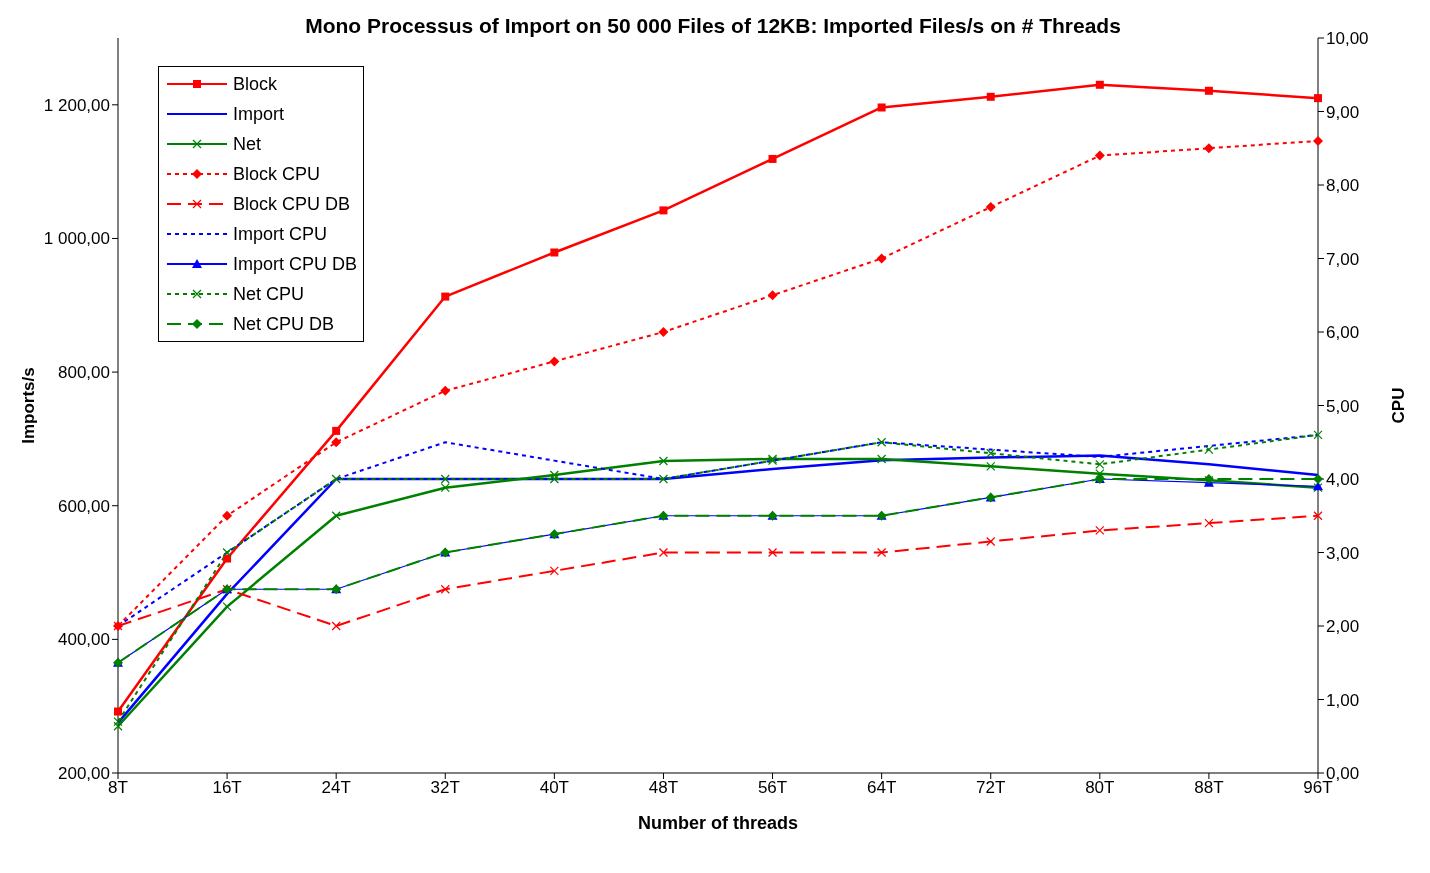 The height and width of the screenshot is (873, 1430). What do you see at coordinates (1343, 186) in the screenshot?
I see `y2-tick-label: 8,00` at bounding box center [1343, 186].